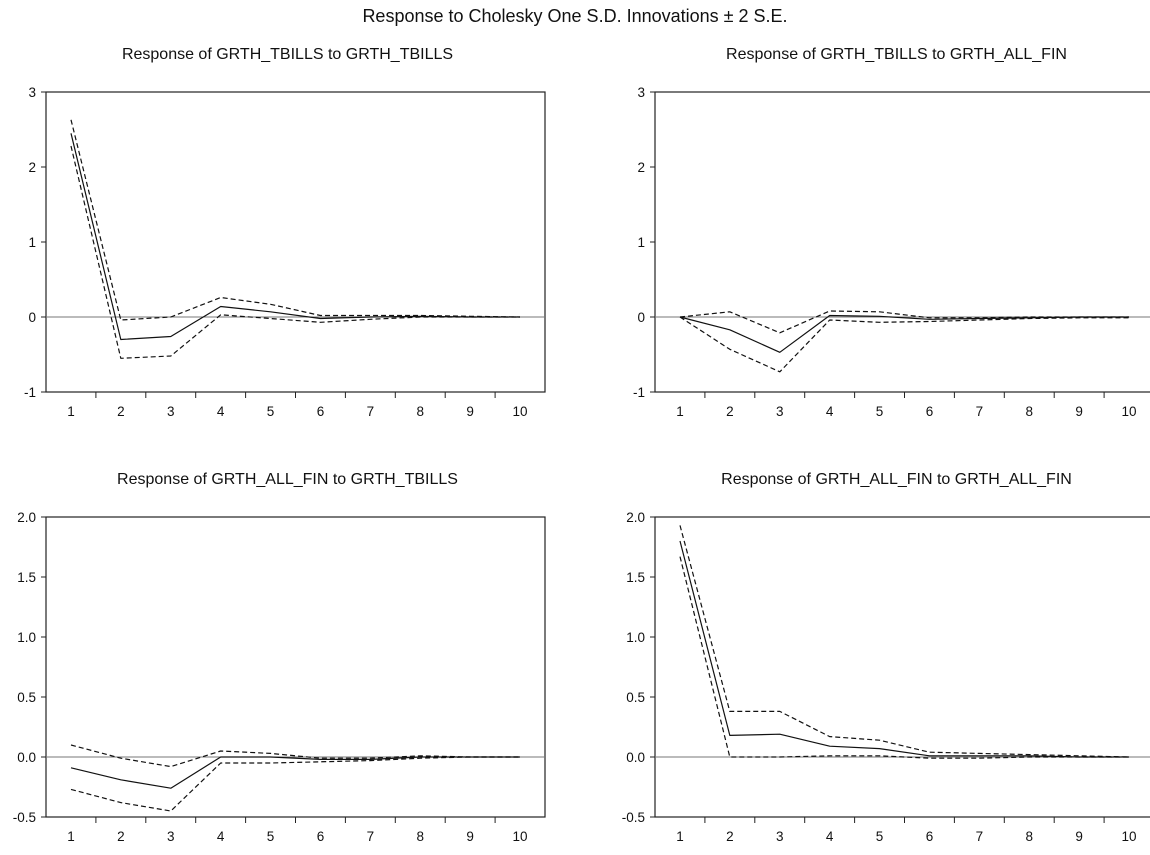 The image size is (1150, 855). I want to click on panel-title: Response of GRTH_TBILLS to GRTH_ALL_FIN, so click(896, 54).